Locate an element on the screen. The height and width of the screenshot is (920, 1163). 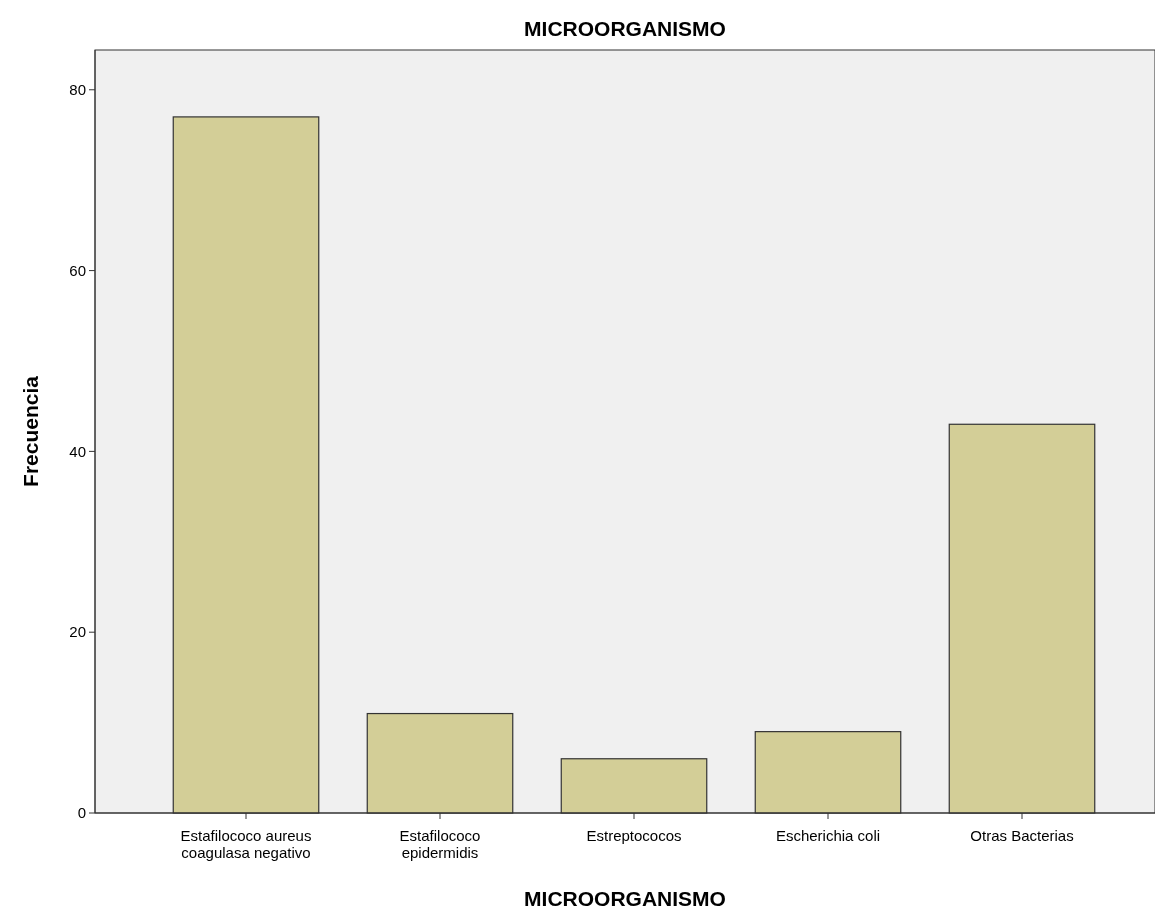
x-tick-label: Otras Bacterias is located at coordinates (1022, 835).